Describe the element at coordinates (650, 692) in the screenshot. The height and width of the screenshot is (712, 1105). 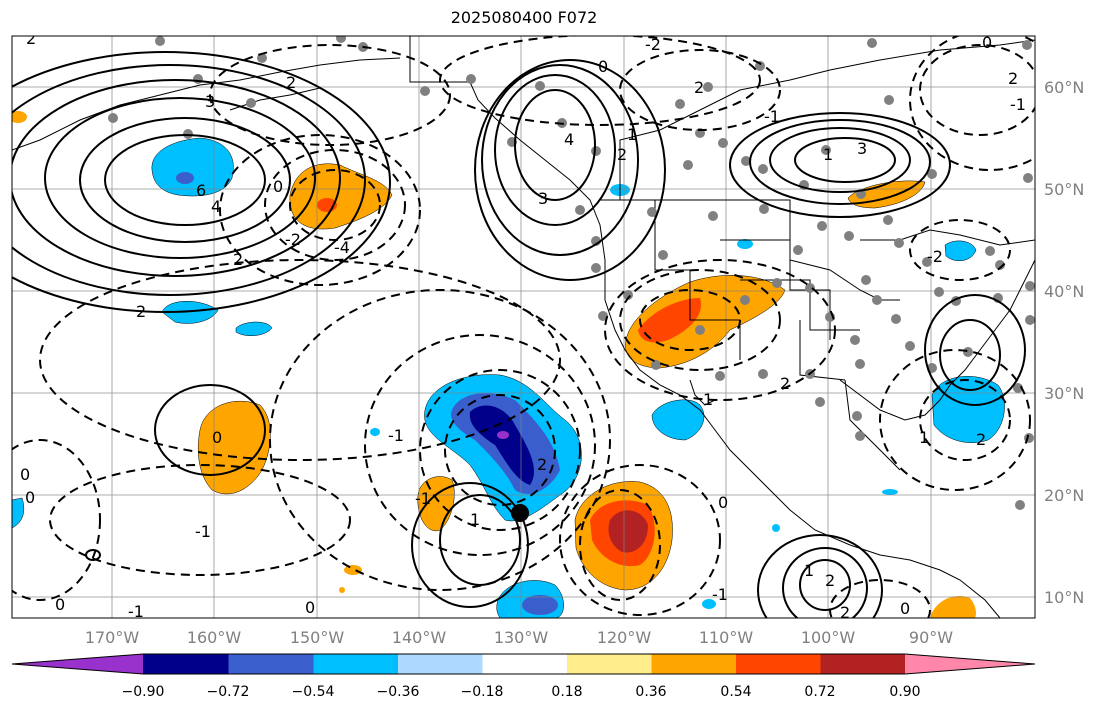
I see `colorbar-tick-label: 0.36` at that location.